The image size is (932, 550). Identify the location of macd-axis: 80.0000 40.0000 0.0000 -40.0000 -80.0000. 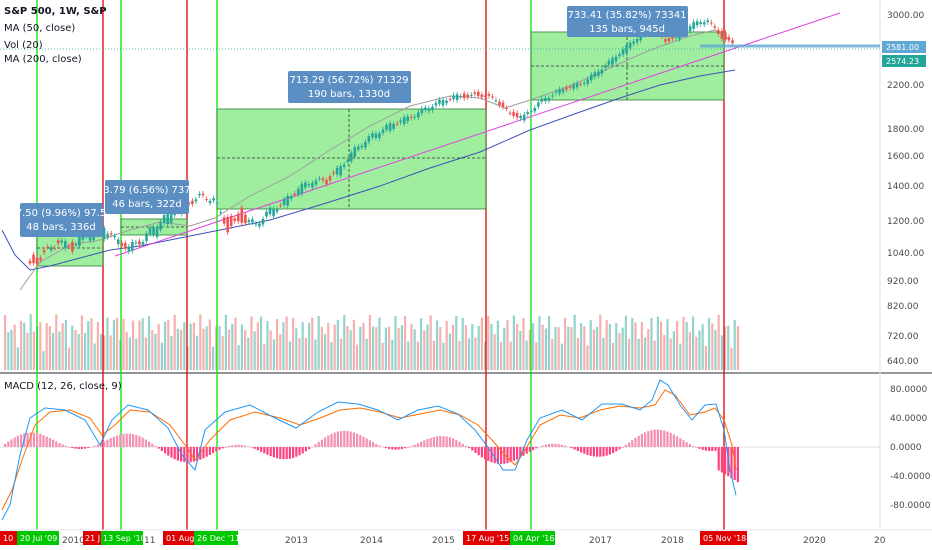
(910, 448).